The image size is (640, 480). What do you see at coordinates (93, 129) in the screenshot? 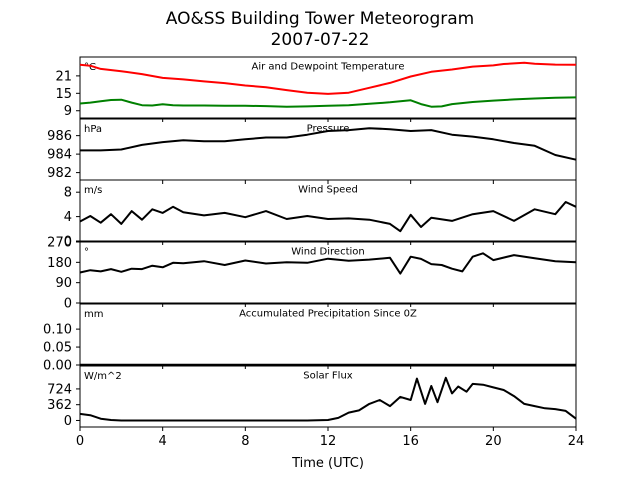
I see `unit-label: hPa` at bounding box center [93, 129].